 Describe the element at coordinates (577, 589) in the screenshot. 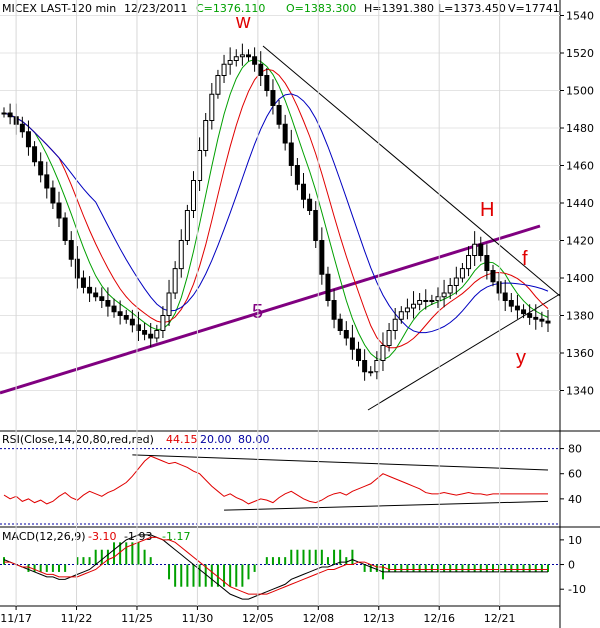

I see `macd-y-tick-label: -10` at that location.